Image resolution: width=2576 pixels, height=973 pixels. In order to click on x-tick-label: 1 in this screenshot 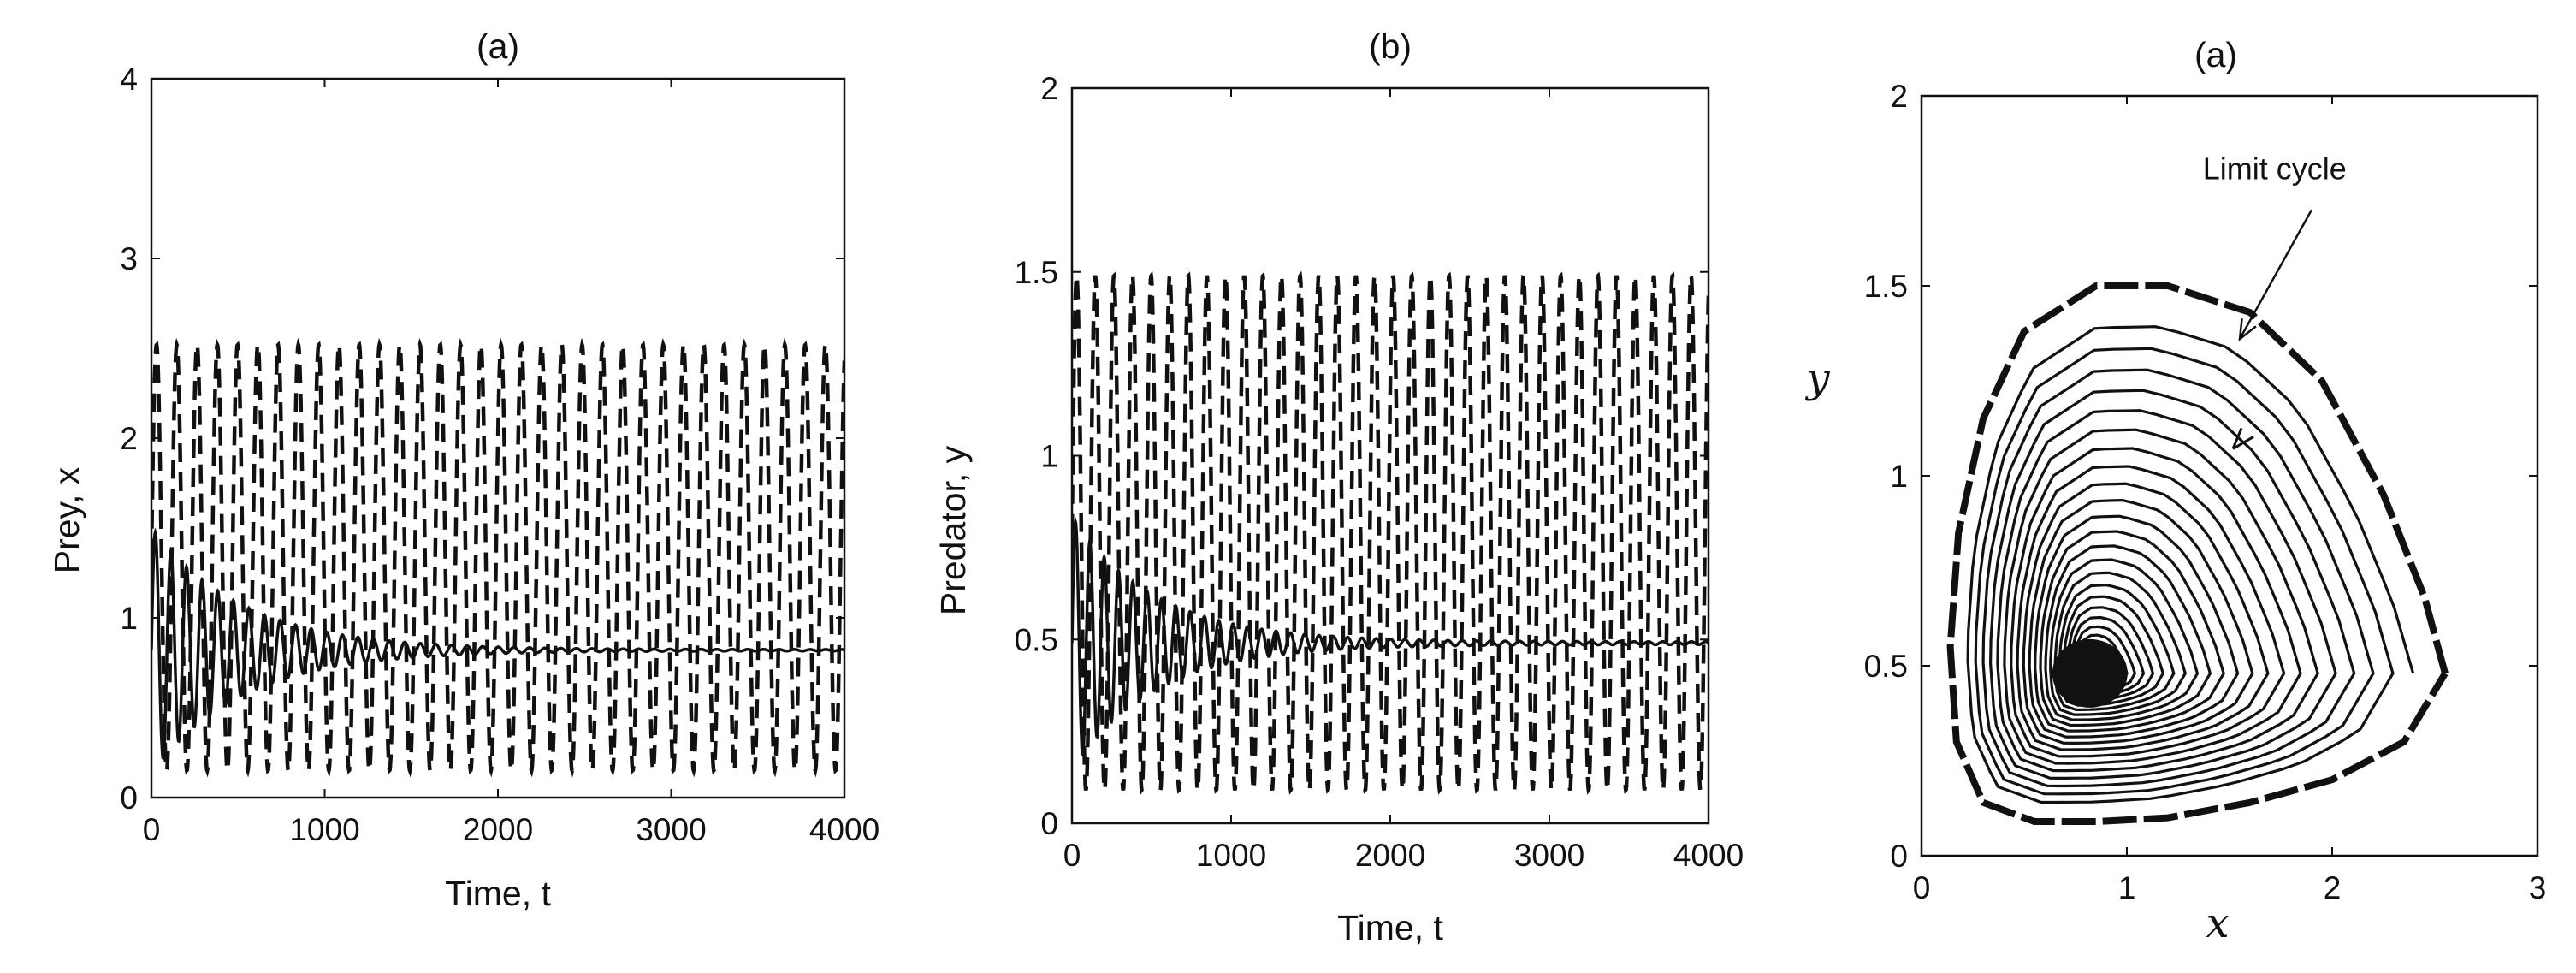, I will do `click(2127, 887)`.